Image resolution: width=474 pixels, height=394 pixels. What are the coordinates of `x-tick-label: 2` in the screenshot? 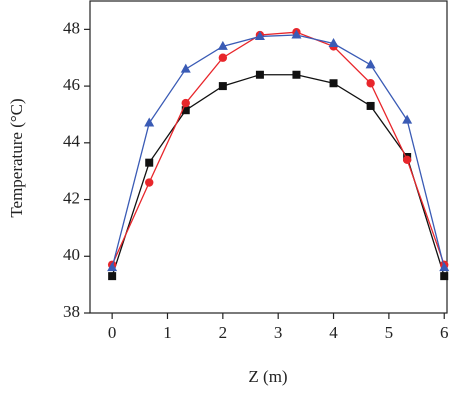 It's located at (223, 332).